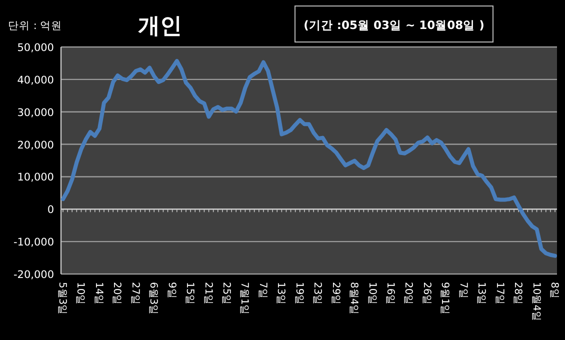  What do you see at coordinates (153, 298) in the screenshot?
I see `x-tick-label: 6월3일` at bounding box center [153, 298].